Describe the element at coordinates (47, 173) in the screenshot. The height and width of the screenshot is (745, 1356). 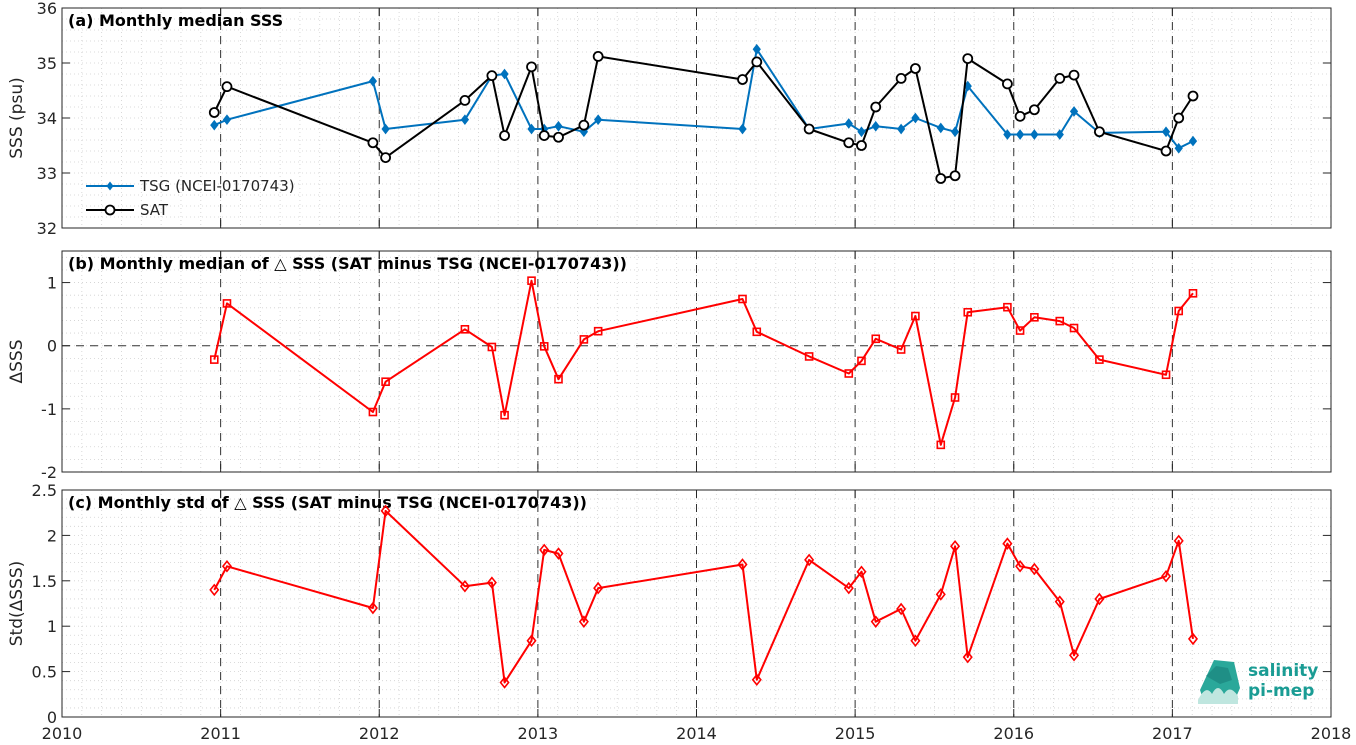
I see `y-tick-label: 33` at that location.